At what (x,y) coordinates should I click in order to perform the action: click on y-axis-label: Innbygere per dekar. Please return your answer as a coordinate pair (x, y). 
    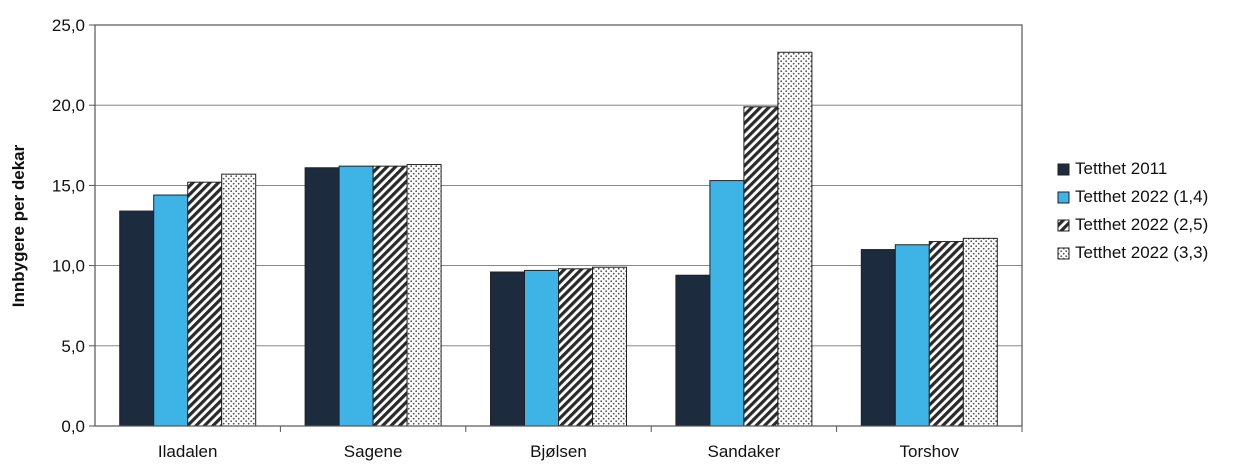
    Looking at the image, I should click on (18, 225).